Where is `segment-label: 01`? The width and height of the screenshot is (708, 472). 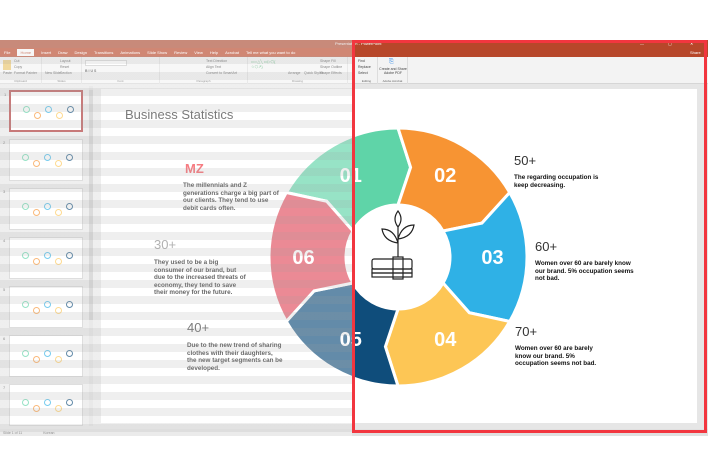 segment-label: 01 is located at coordinates (351, 176).